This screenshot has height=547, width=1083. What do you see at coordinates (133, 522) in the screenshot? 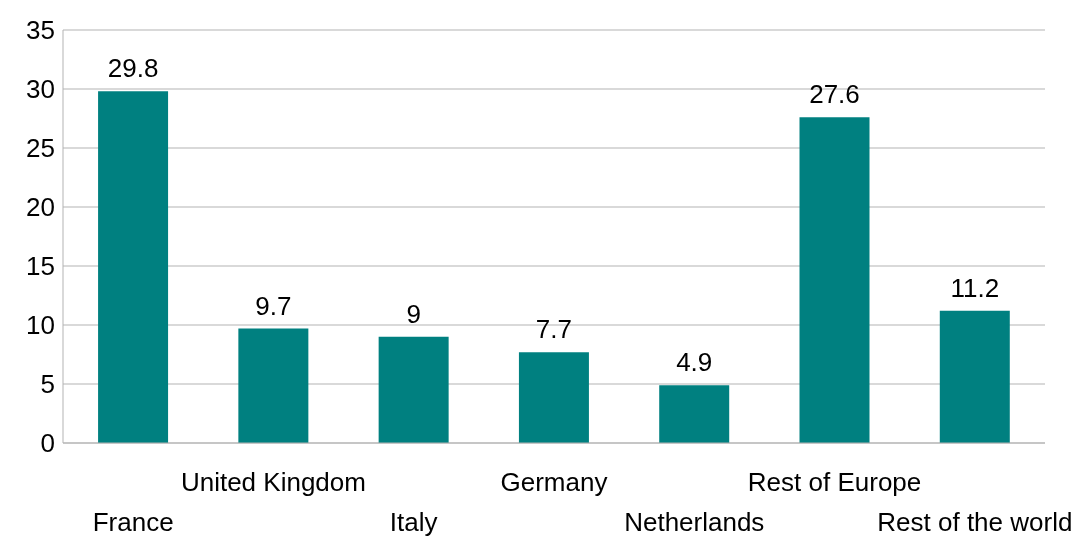
I see `x-tick-label: France` at bounding box center [133, 522].